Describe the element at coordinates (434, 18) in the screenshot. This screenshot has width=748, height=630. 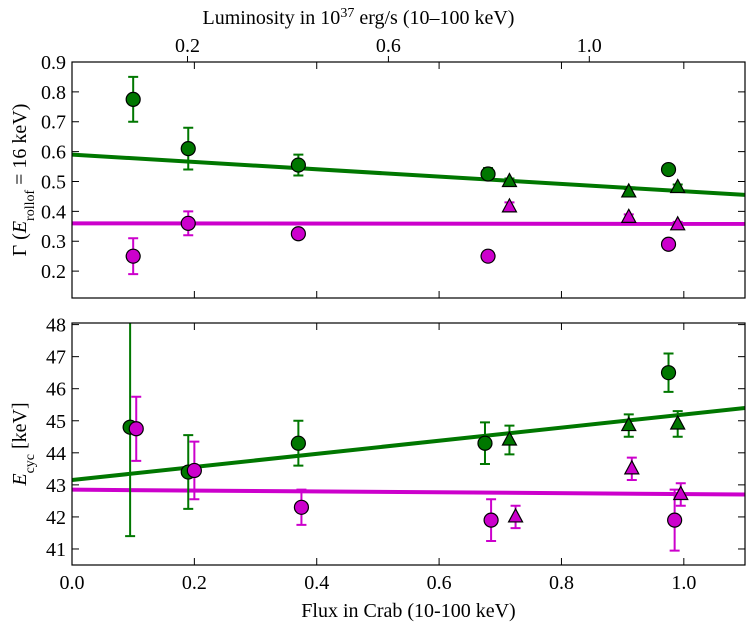
I see `x2-label-part: erg/s (10–100 keV)` at that location.